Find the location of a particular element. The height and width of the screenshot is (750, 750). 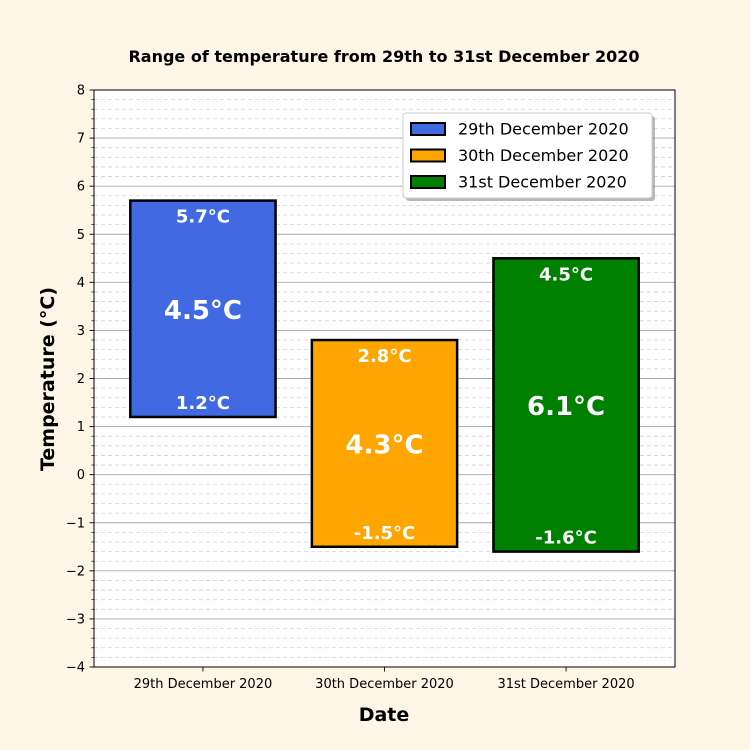

y-axis-label: Temperature (°C) is located at coordinates (48, 379).